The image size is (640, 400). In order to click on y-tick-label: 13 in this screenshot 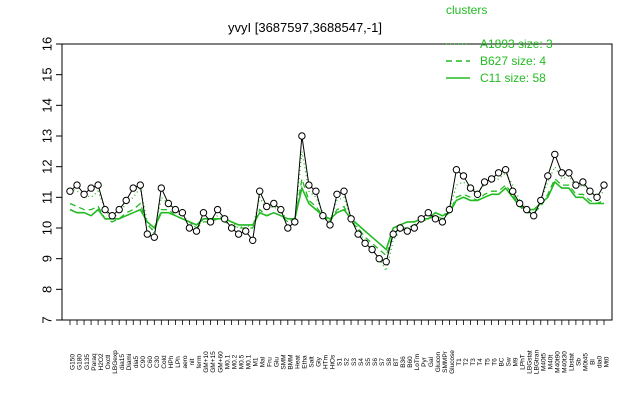, I will do `click(46, 136)`.